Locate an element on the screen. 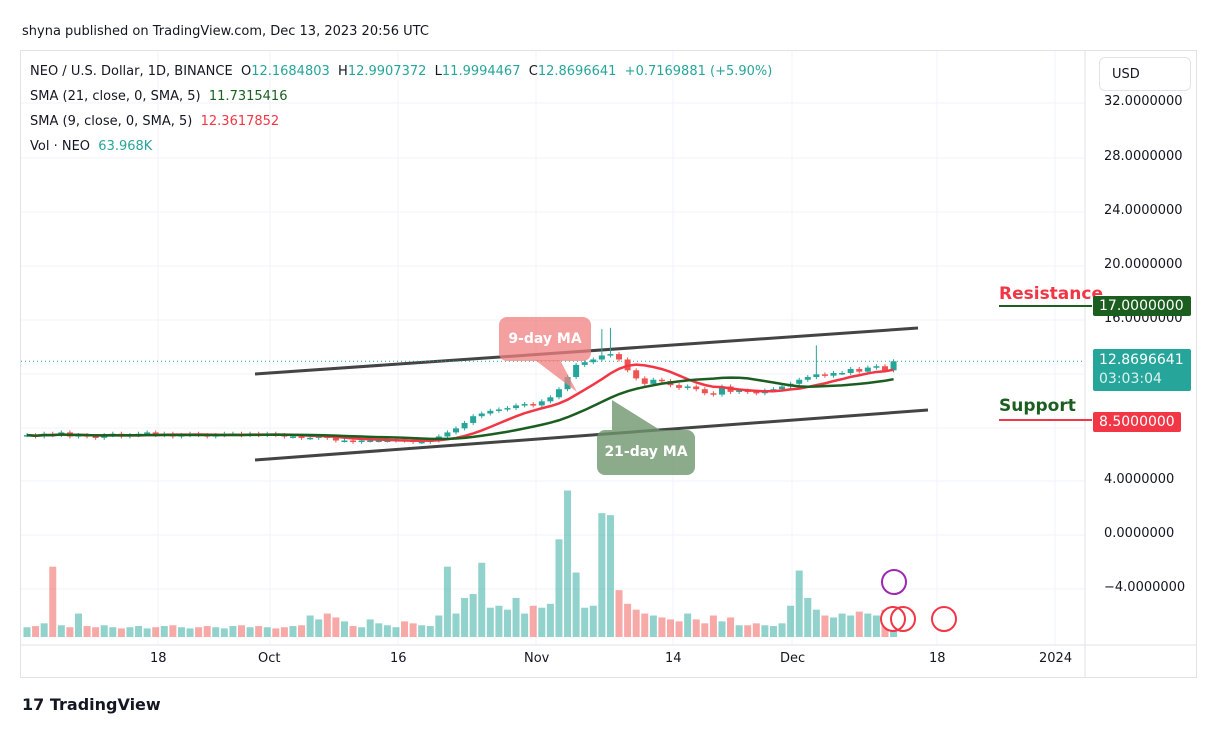 The image size is (1220, 740). close-label: C is located at coordinates (533, 71).